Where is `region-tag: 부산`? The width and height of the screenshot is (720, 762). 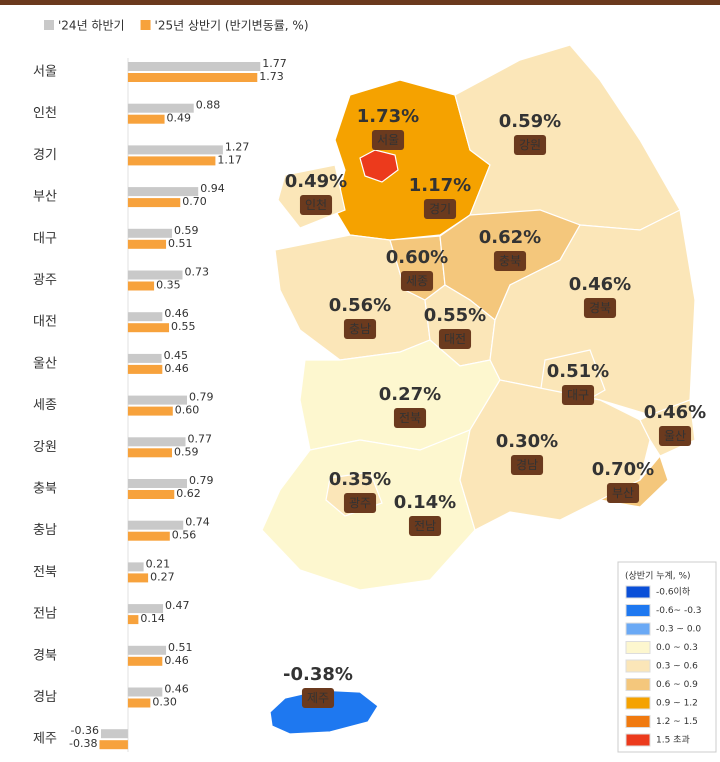
region-tag: 부산 is located at coordinates (623, 493).